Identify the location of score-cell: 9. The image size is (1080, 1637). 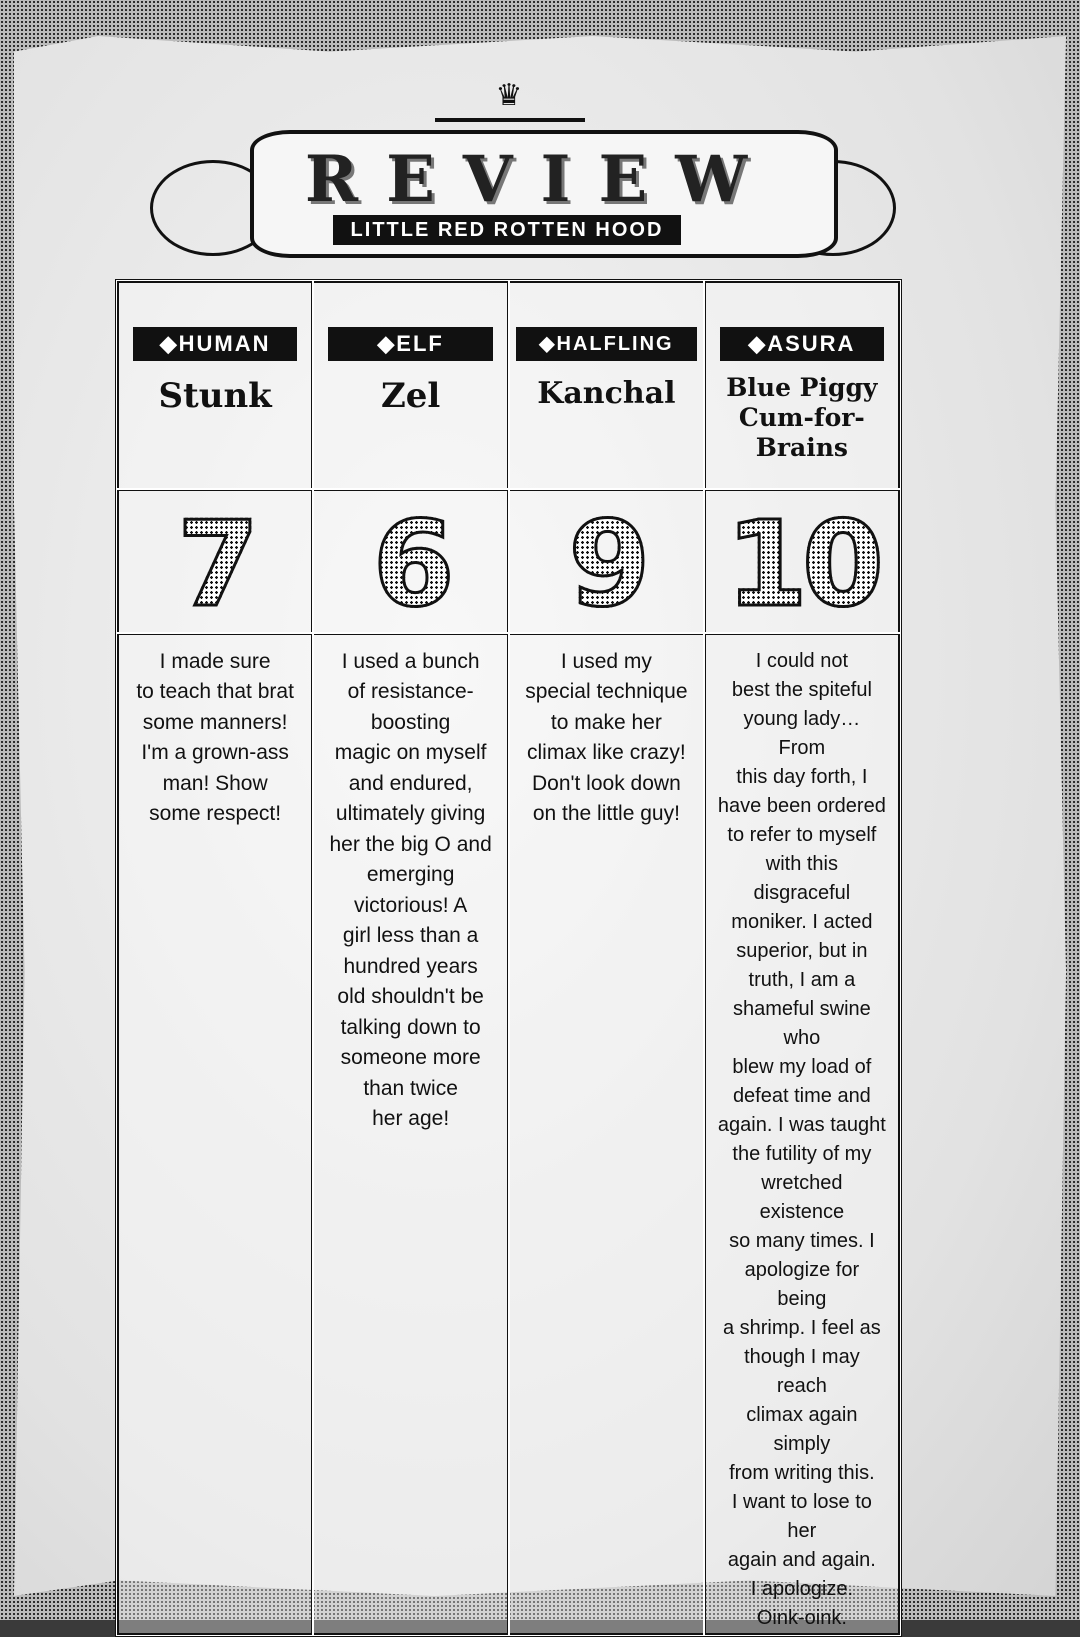
(606, 561).